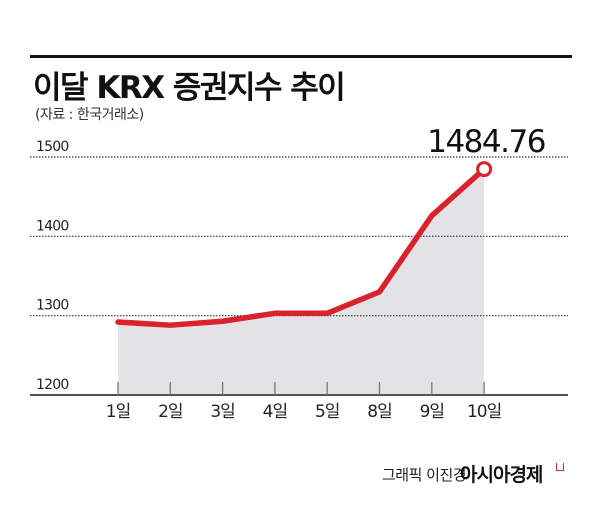 The image size is (602, 509). What do you see at coordinates (89, 115) in the screenshot?
I see `chart-source: (자료 : 한국거래소)` at bounding box center [89, 115].